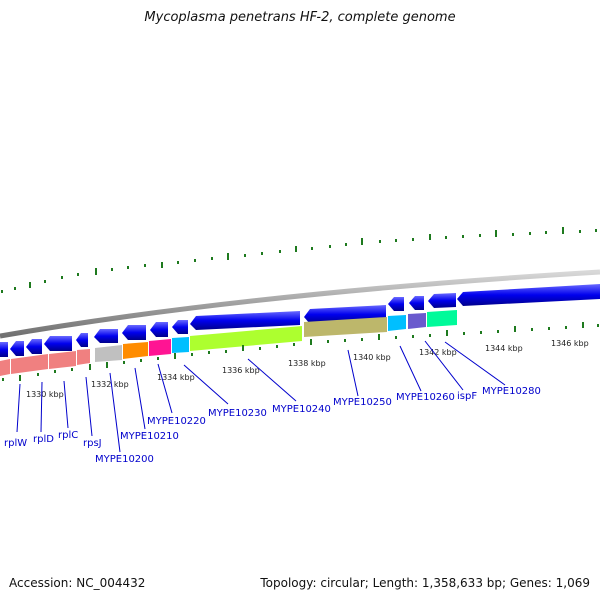  I want to click on gene-MYPE10240, so click(246, 338).